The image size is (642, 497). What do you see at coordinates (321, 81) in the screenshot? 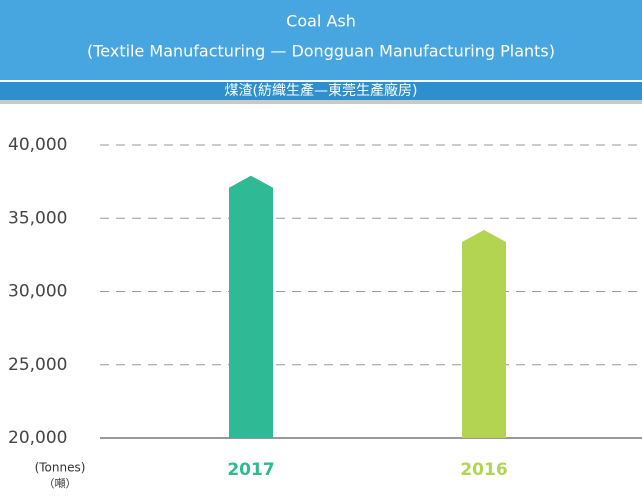
I see `header-separator` at bounding box center [321, 81].